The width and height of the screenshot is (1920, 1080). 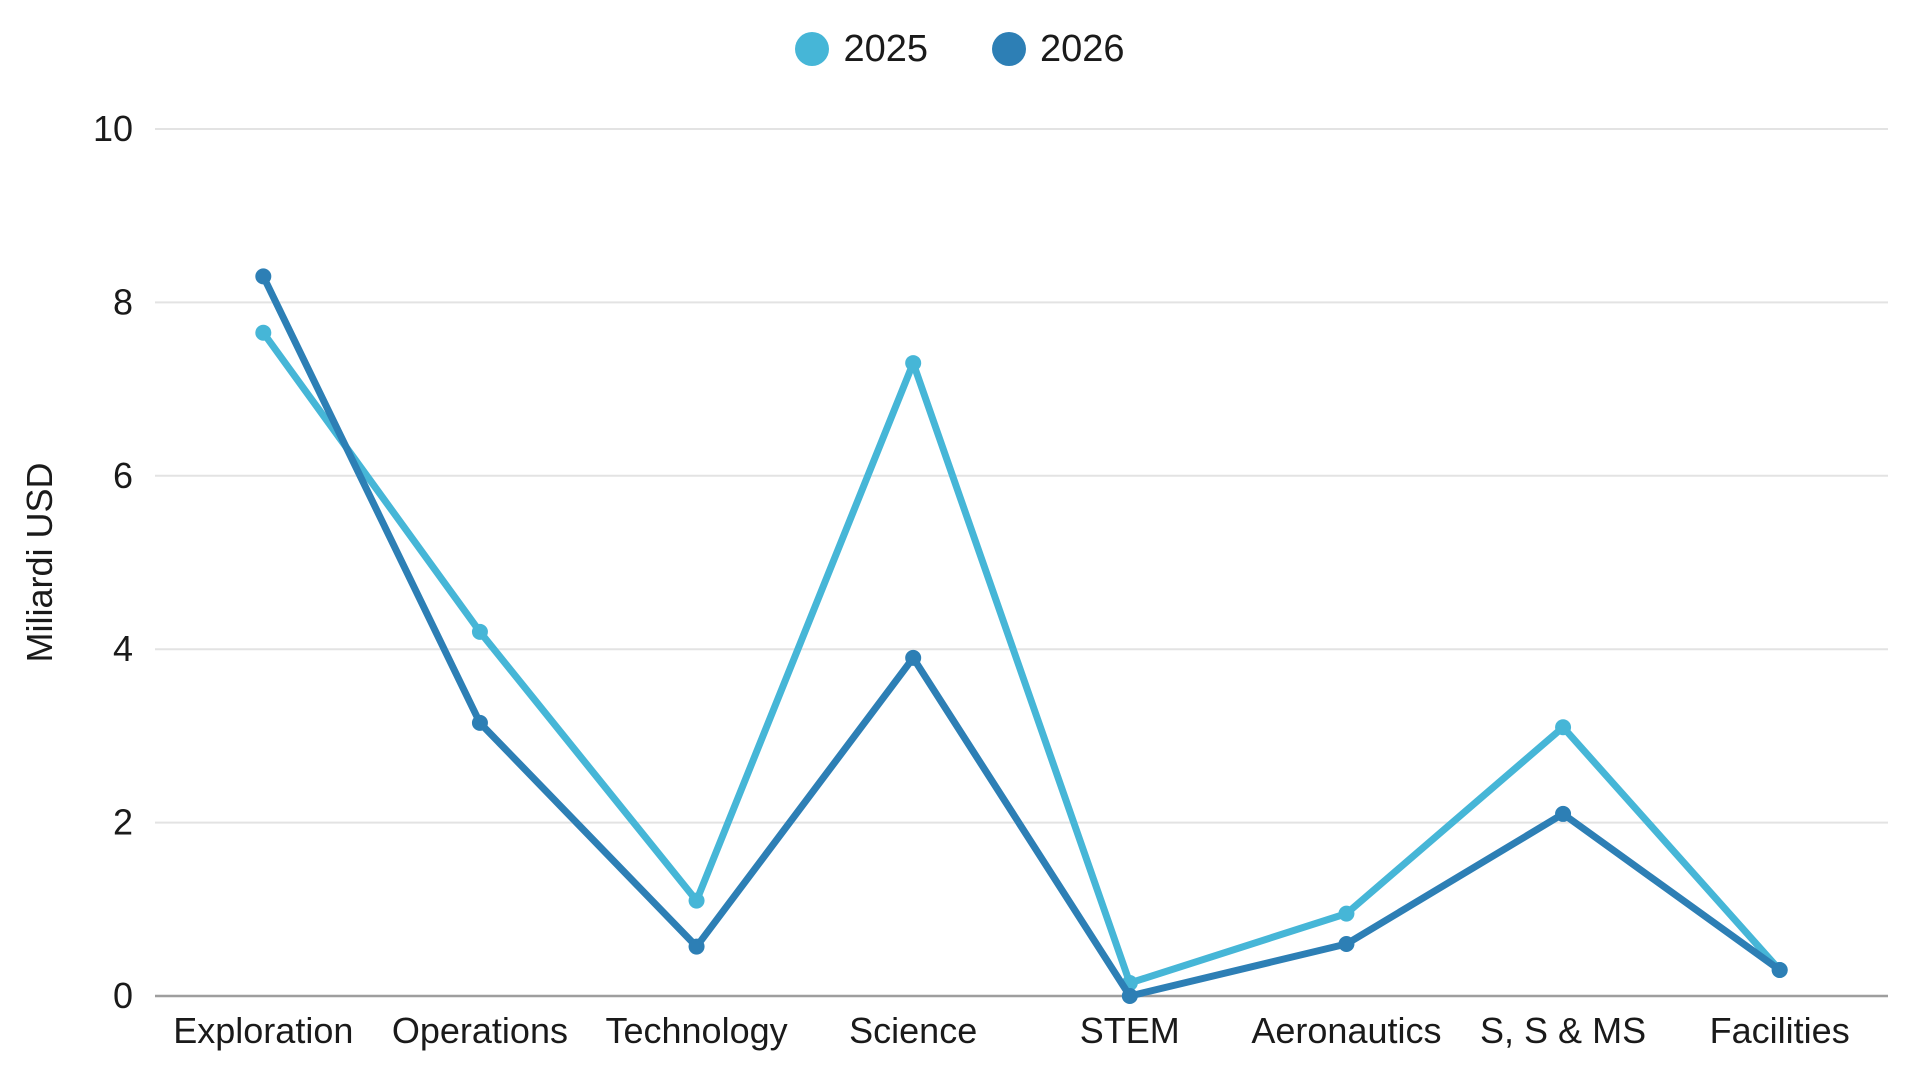 I want to click on y-tick-label: 8, so click(x=123, y=301).